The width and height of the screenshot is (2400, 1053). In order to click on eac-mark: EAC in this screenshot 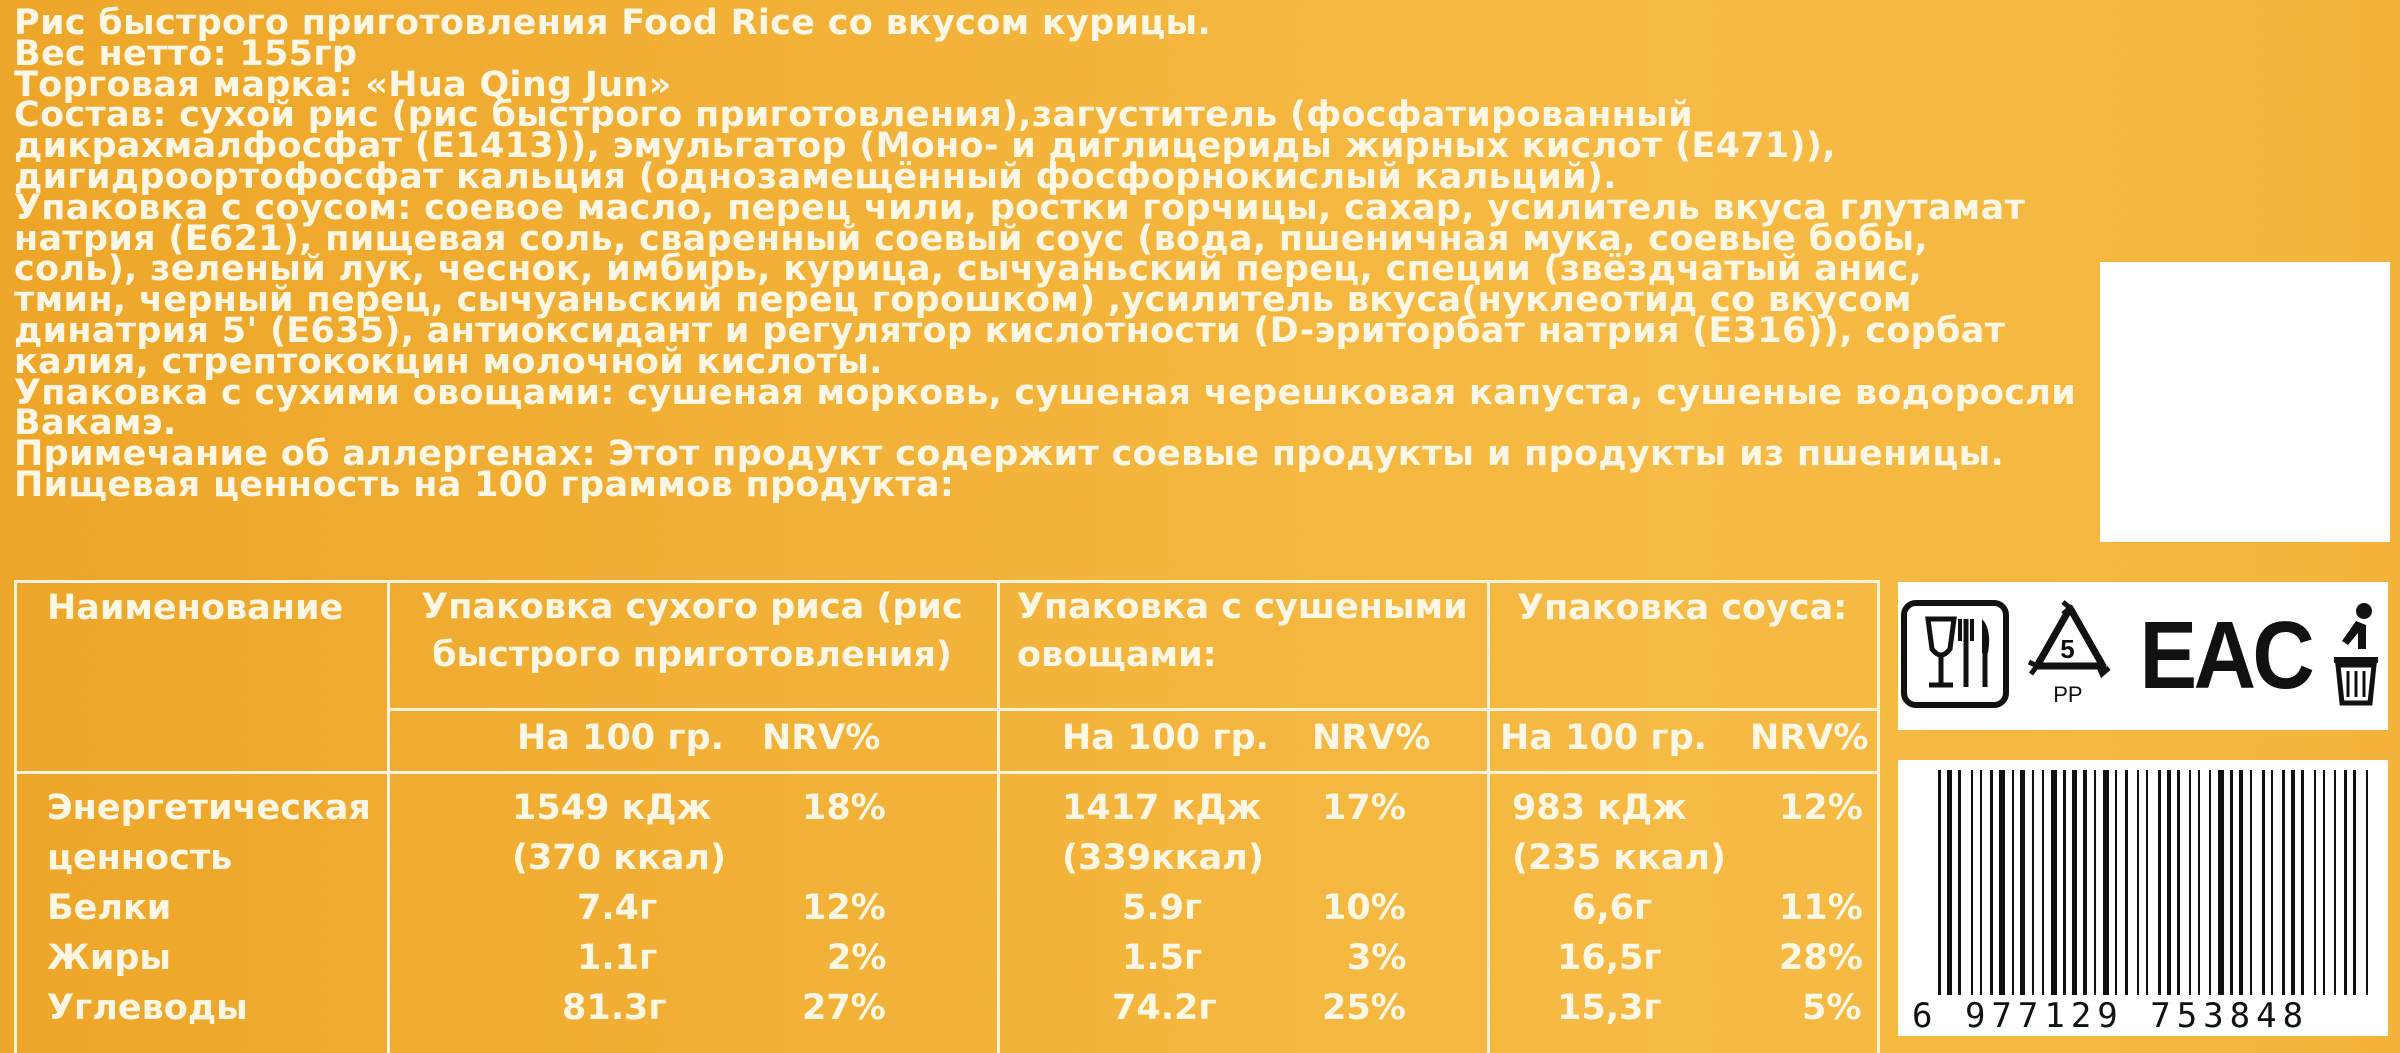, I will do `click(2227, 655)`.